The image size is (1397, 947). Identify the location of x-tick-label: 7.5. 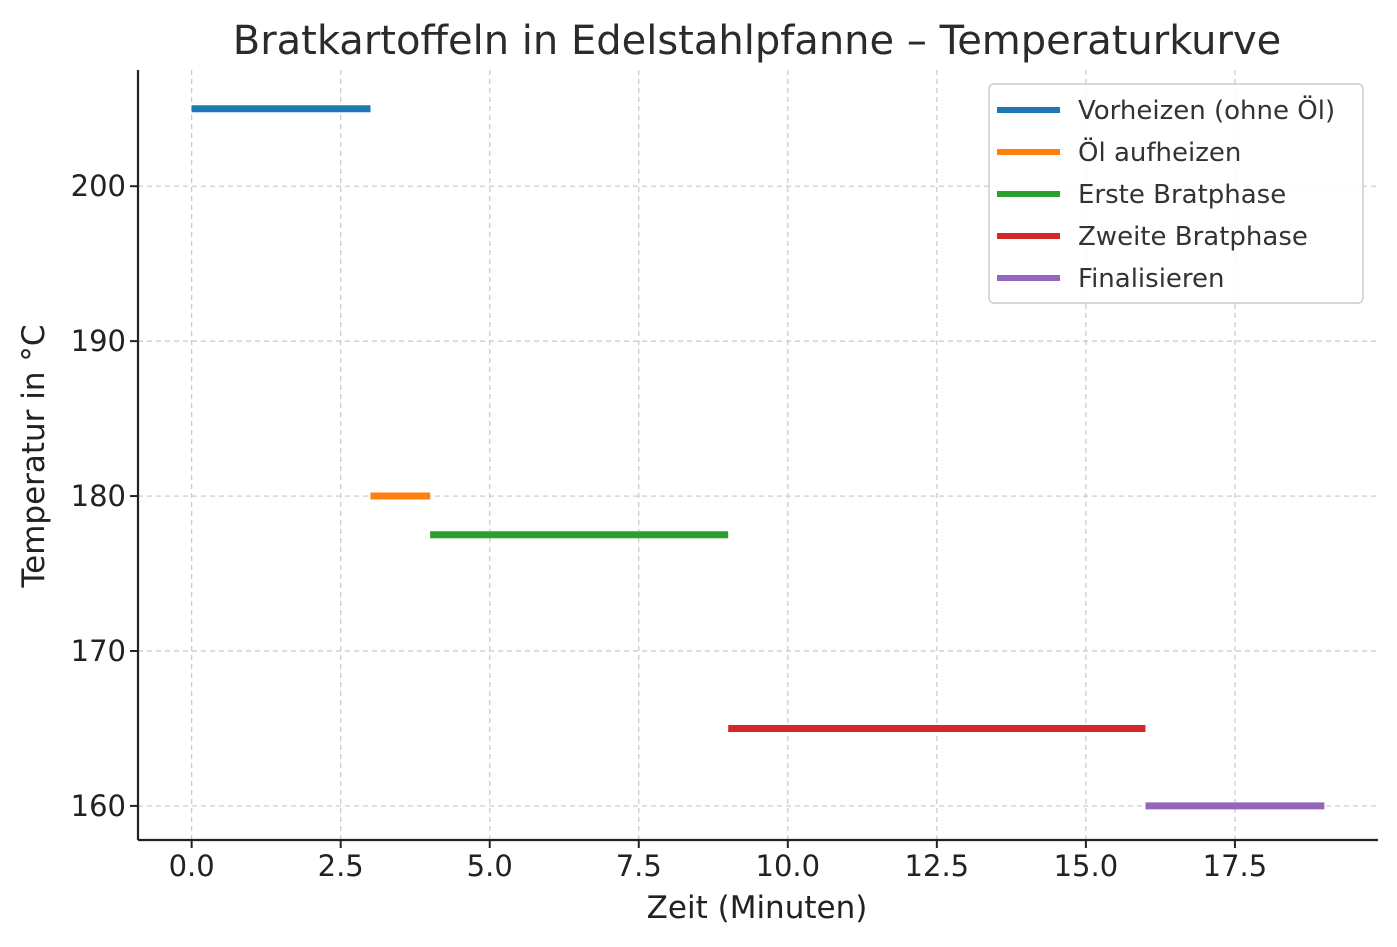
(639, 866).